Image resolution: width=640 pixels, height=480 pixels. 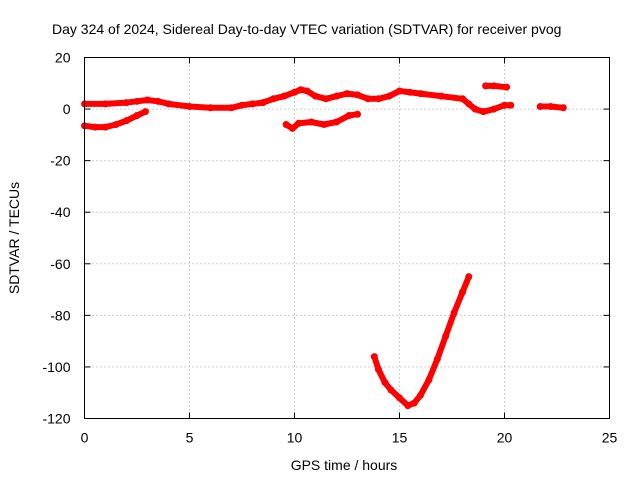 I want to click on x-tick-label: 25, so click(x=610, y=438).